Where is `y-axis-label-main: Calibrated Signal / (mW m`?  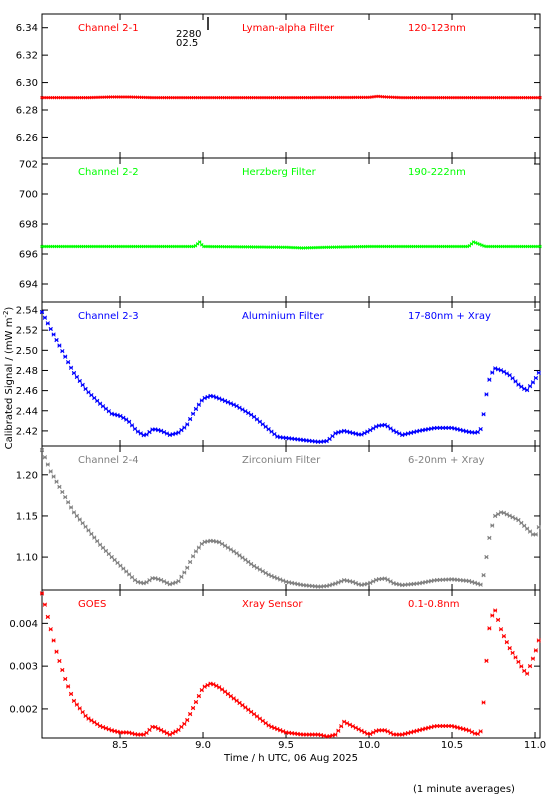
y-axis-label-main: Calibrated Signal / (mW m is located at coordinates (9, 384).